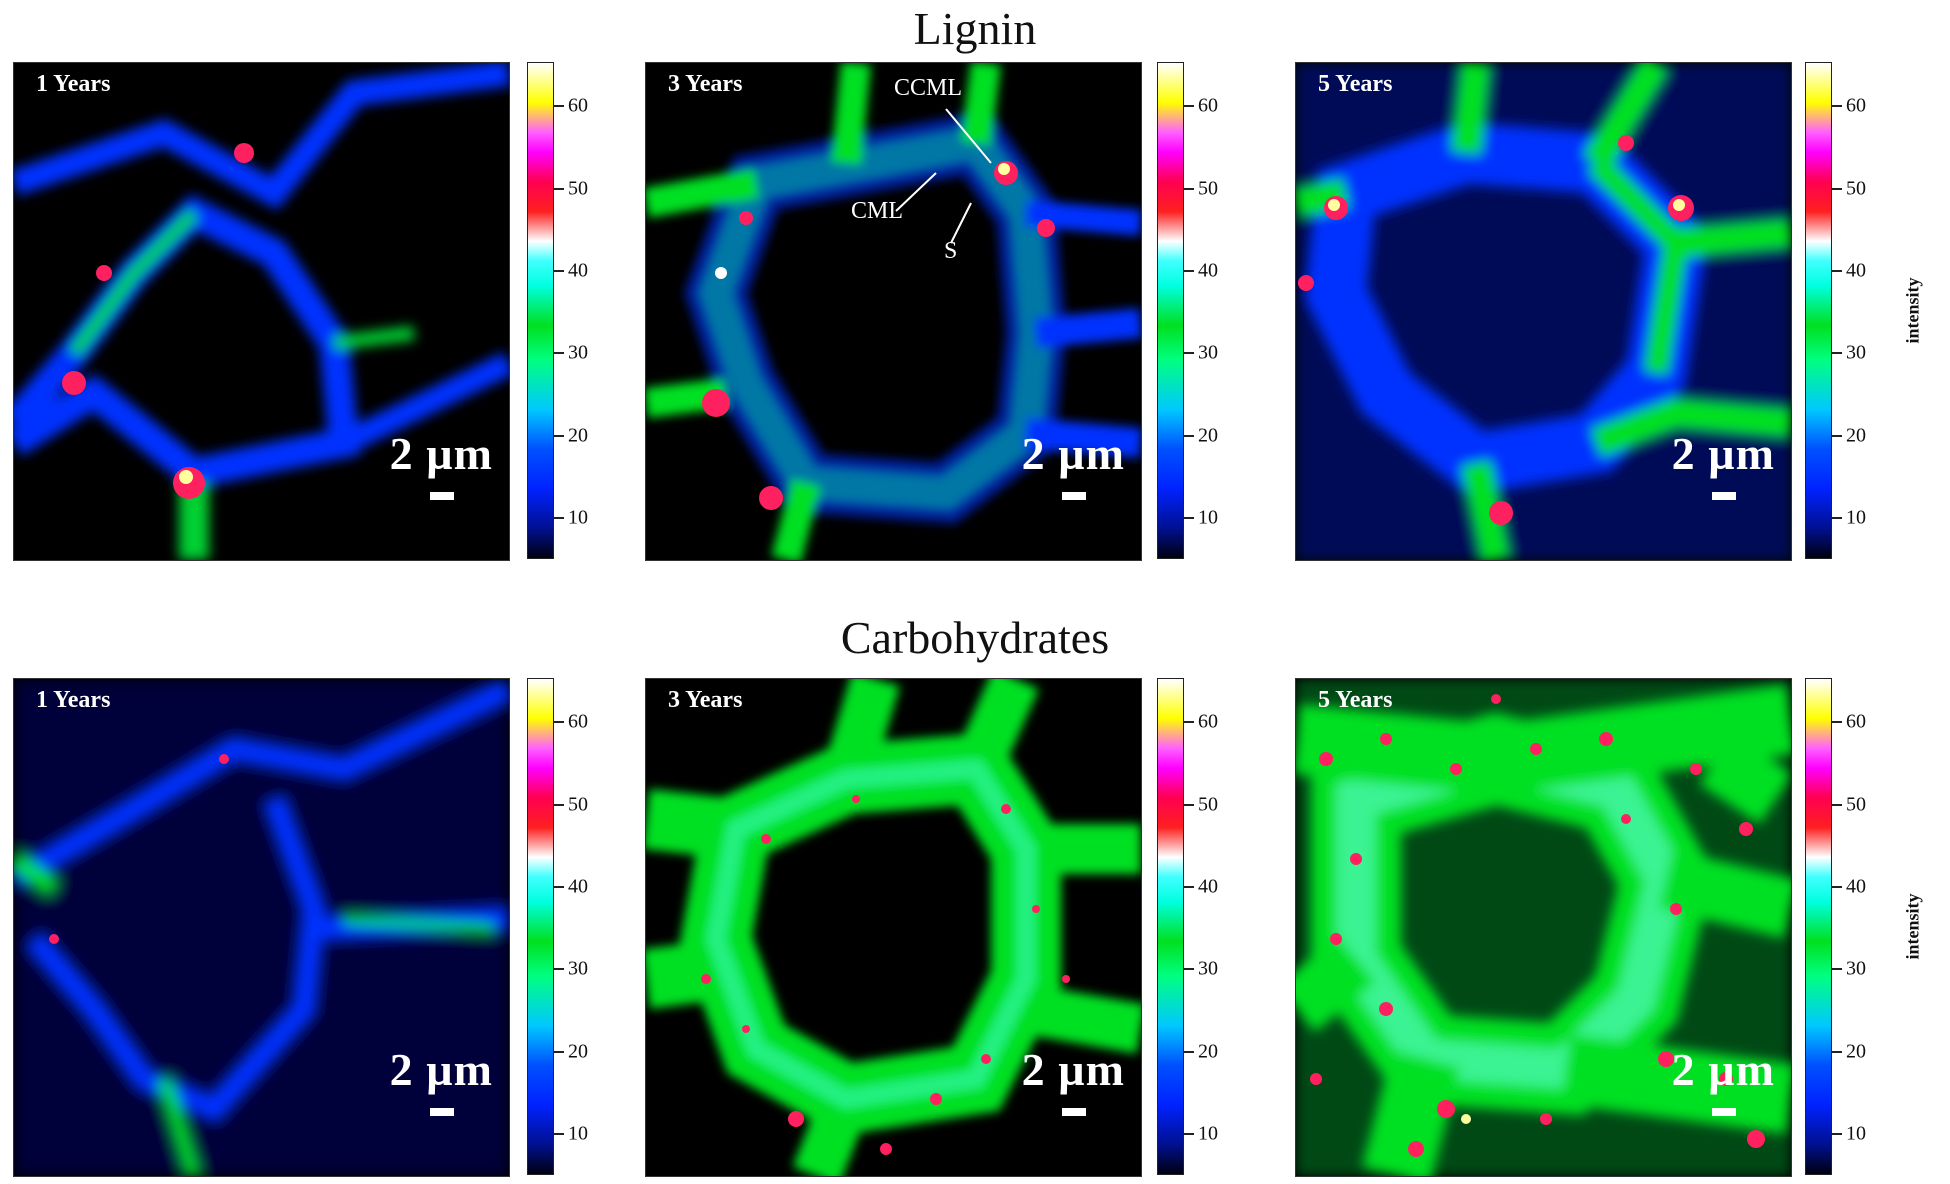 This screenshot has height=1184, width=1950. What do you see at coordinates (1912, 926) in the screenshot?
I see `colorbar-label-carbohydrates: intensity` at bounding box center [1912, 926].